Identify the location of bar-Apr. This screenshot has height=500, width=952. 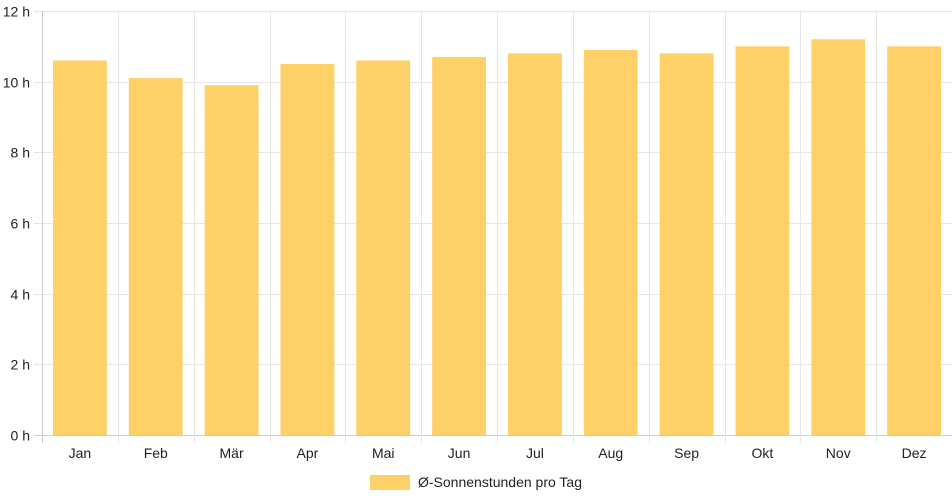
(307, 249).